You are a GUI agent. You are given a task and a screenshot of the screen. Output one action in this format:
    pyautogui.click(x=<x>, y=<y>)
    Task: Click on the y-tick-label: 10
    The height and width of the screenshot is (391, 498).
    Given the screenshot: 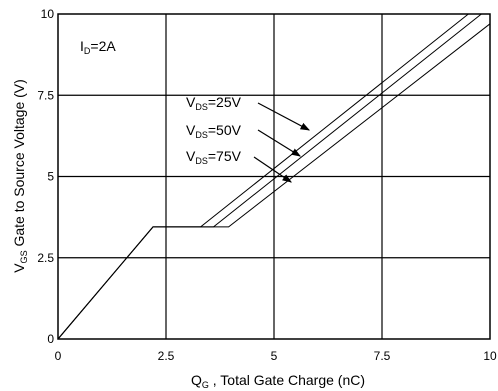 What is the action you would take?
    pyautogui.click(x=48, y=14)
    